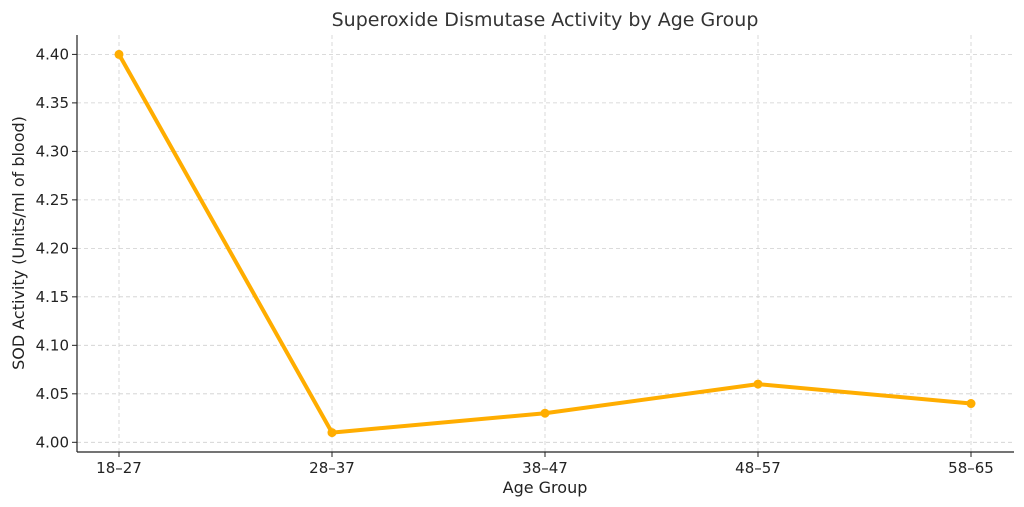 The image size is (1024, 507). Describe the element at coordinates (332, 468) in the screenshot. I see `x-tick-label: 28–37` at that location.